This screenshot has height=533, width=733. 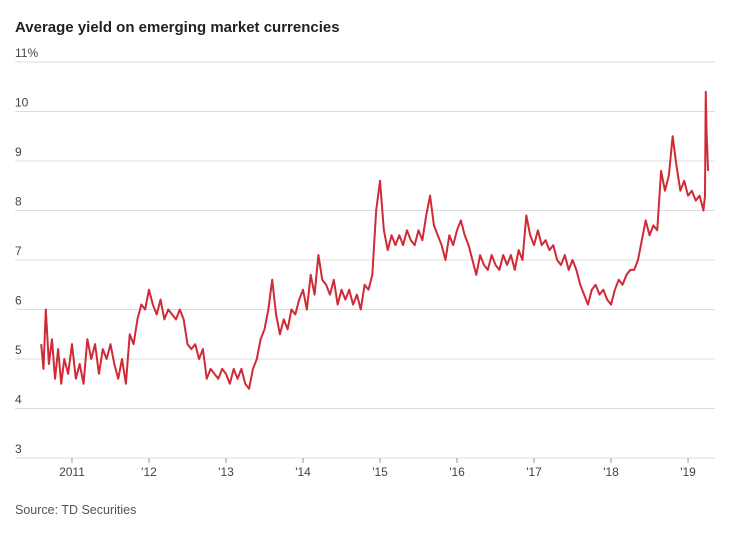 What do you see at coordinates (18, 152) in the screenshot?
I see `y-tick-label: 9` at bounding box center [18, 152].